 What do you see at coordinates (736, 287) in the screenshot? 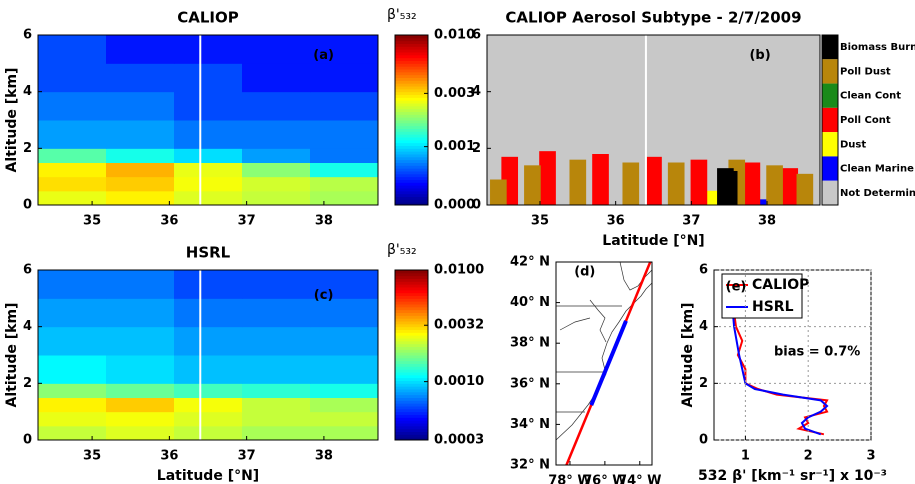
I see `panel-label: (e)` at bounding box center [736, 287].